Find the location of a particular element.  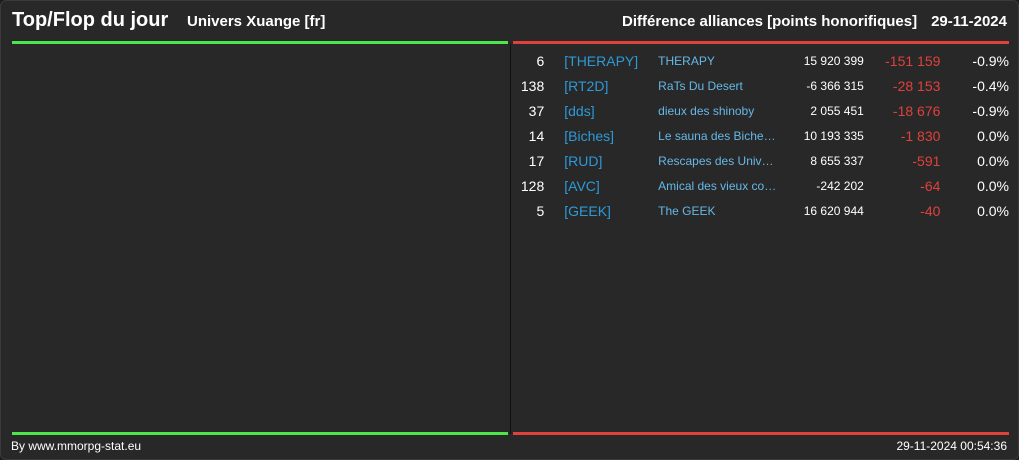

alliance-percent-change: -0.4% is located at coordinates (990, 85).